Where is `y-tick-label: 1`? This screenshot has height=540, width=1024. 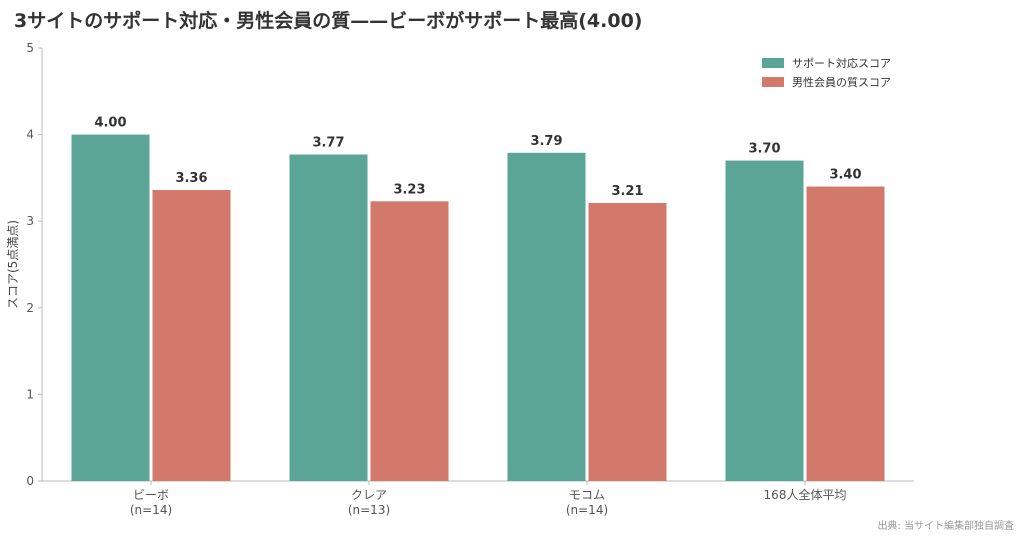
y-tick-label: 1 is located at coordinates (30, 394).